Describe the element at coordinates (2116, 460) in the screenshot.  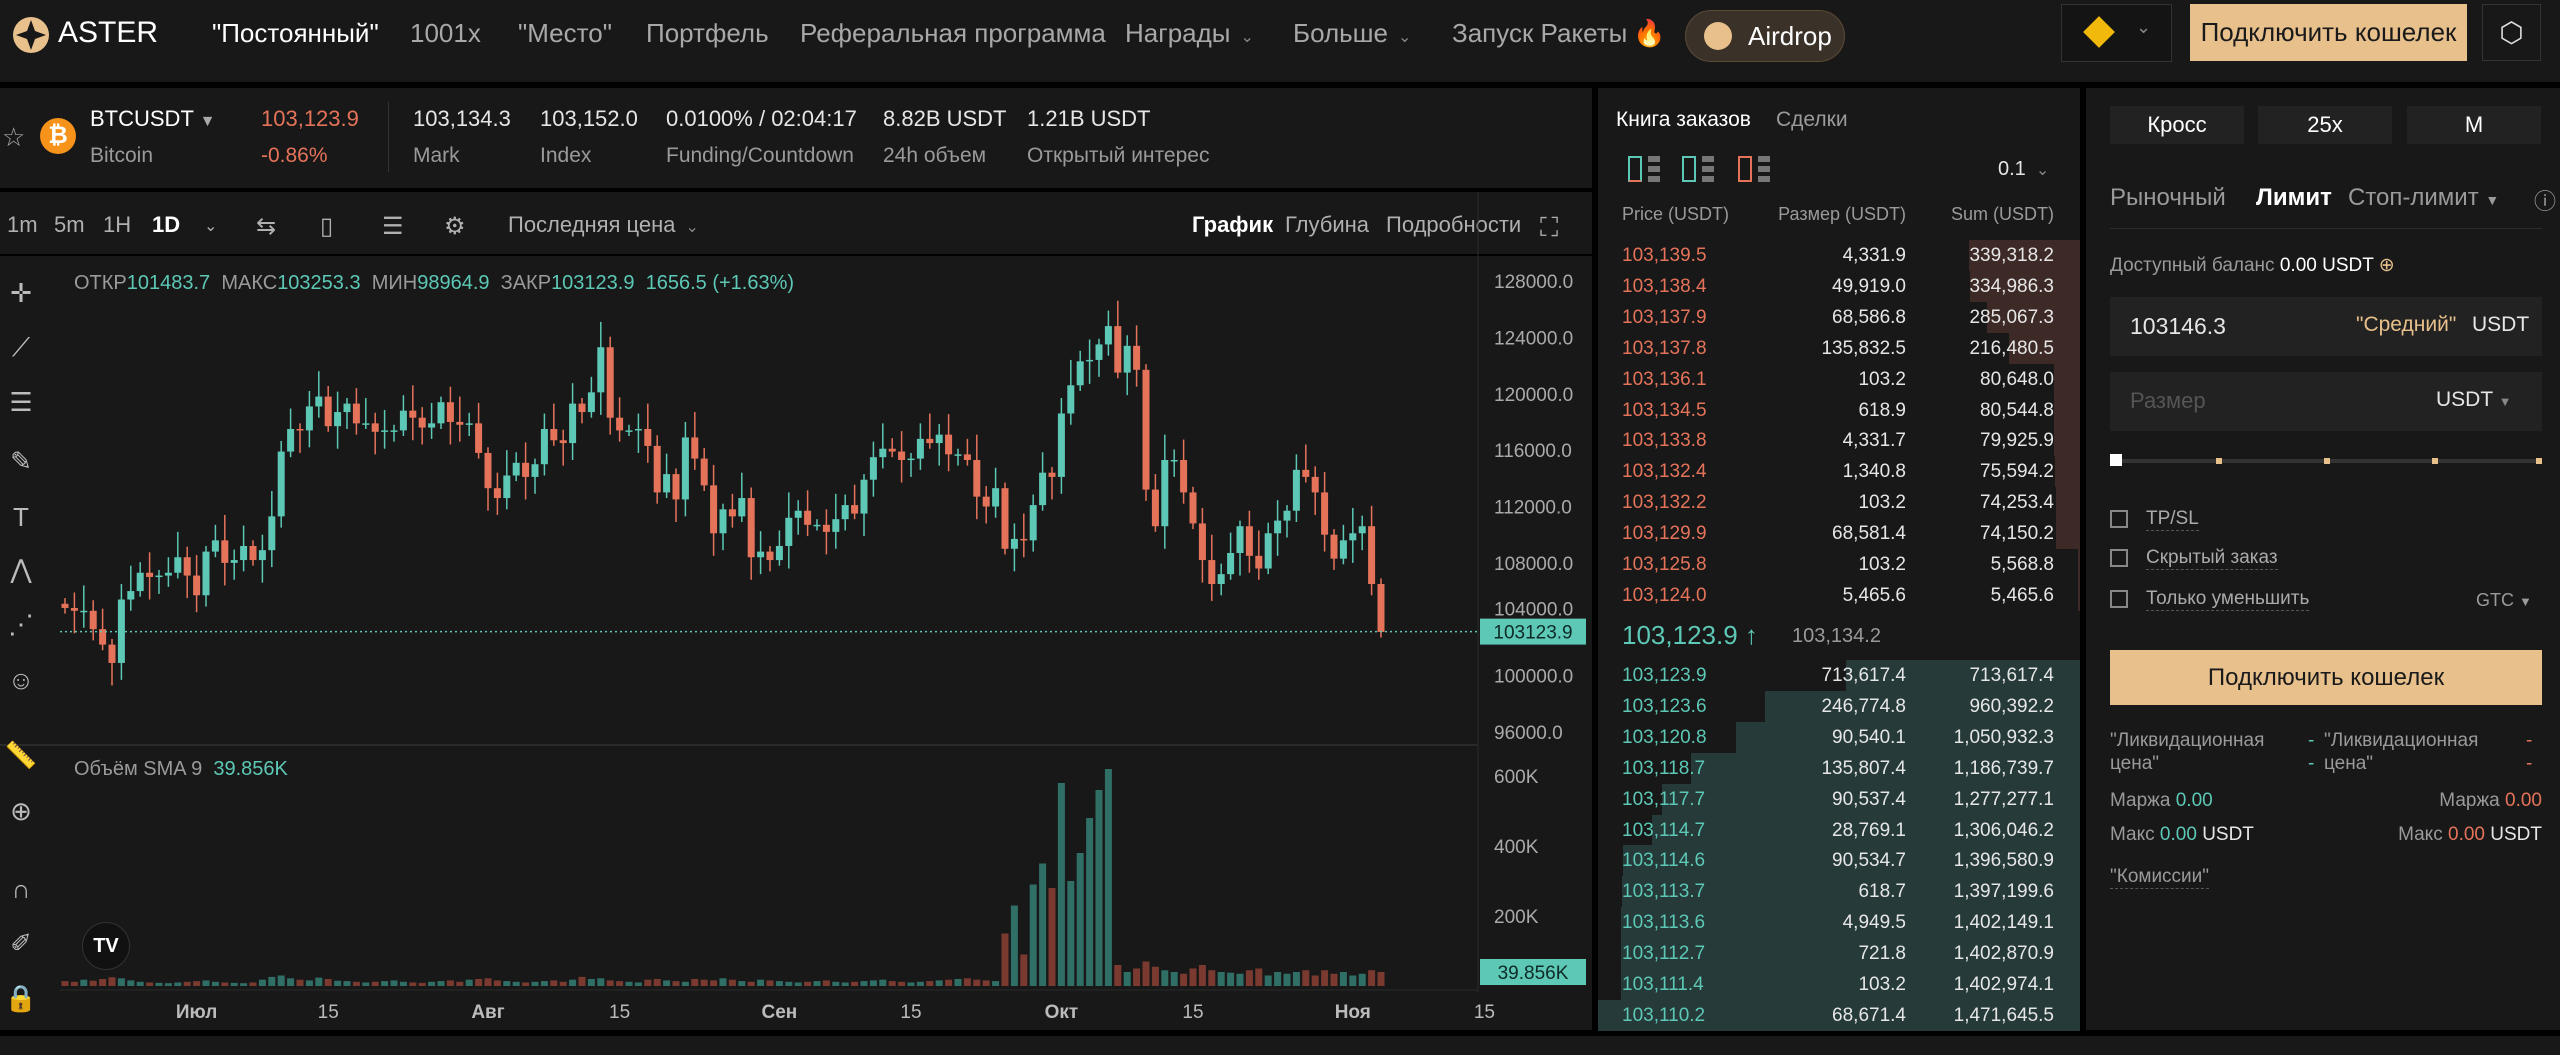
I see `slider-handle` at that location.